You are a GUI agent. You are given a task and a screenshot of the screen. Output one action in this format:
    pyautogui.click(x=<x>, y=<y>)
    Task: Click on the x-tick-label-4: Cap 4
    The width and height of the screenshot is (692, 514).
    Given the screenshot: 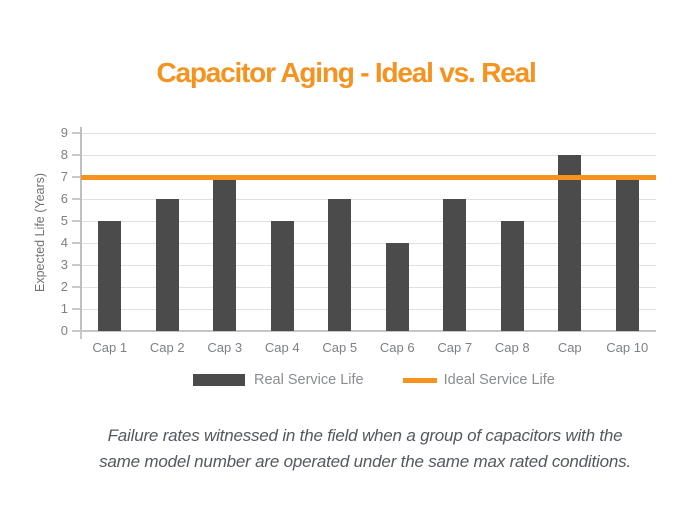 What is the action you would take?
    pyautogui.click(x=282, y=347)
    